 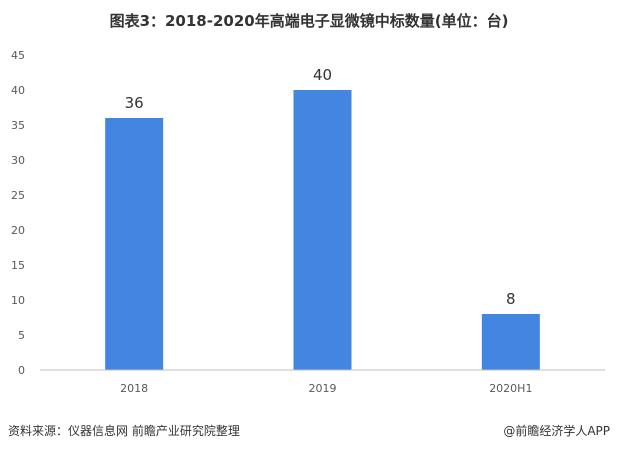 I want to click on y-tick-label: 15, so click(x=18, y=265).